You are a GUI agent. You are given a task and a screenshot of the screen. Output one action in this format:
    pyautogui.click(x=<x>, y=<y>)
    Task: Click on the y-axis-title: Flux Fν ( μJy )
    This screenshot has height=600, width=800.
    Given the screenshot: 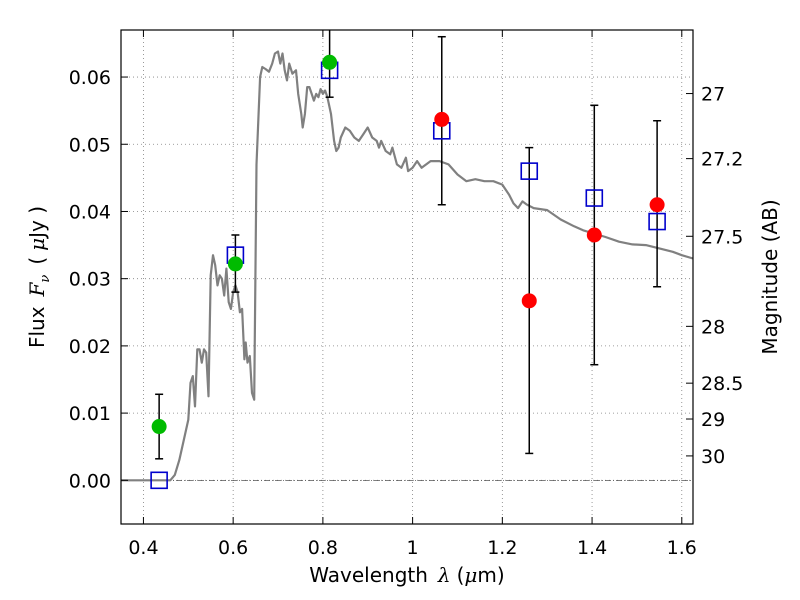 What is the action you would take?
    pyautogui.click(x=39, y=277)
    